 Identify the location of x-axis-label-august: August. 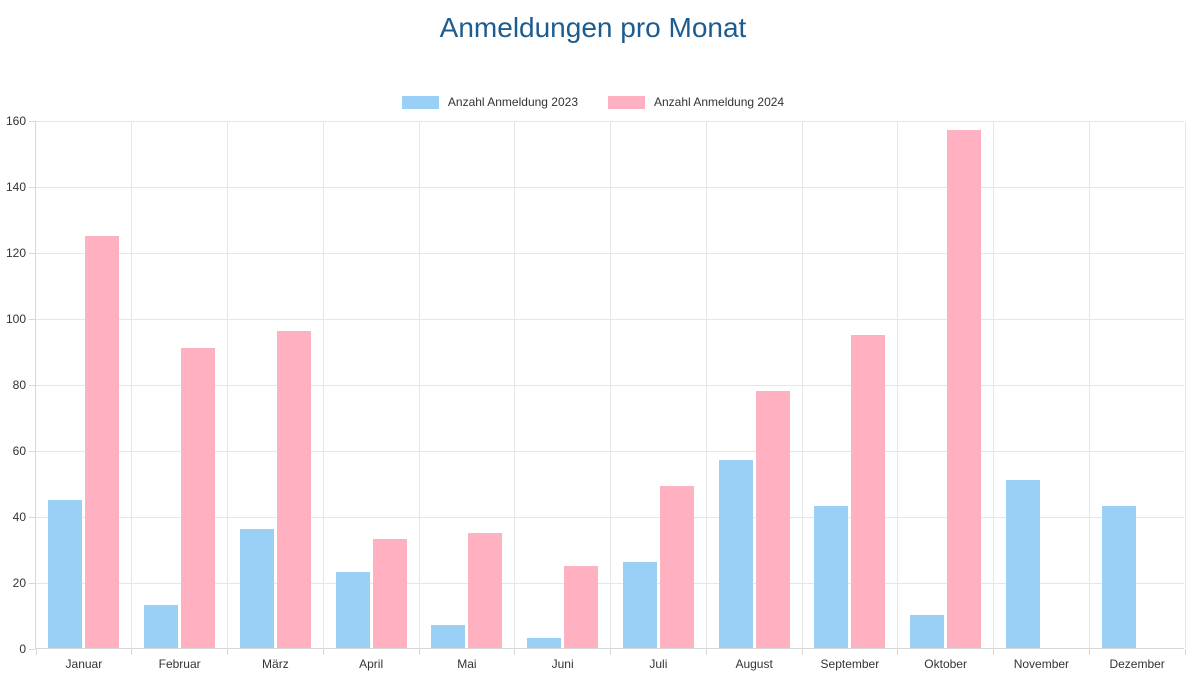
(754, 664).